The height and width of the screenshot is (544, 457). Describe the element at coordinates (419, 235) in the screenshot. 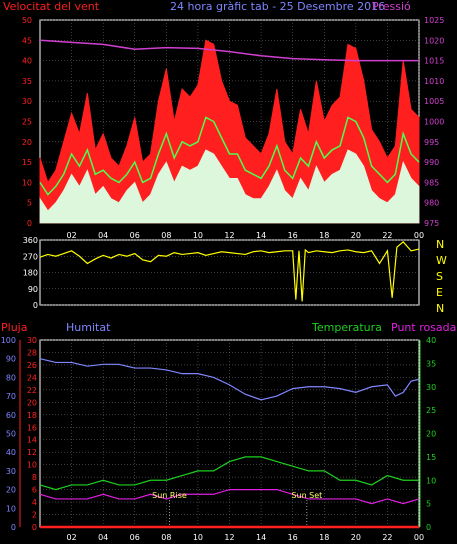

I see `wind-time-tick-label: 00` at that location.